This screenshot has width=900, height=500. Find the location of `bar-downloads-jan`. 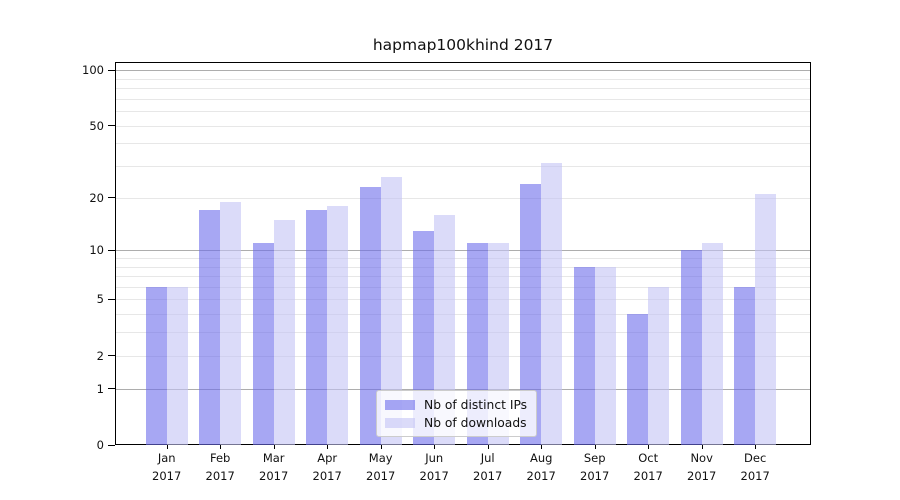

bar-downloads-jan is located at coordinates (177, 365).